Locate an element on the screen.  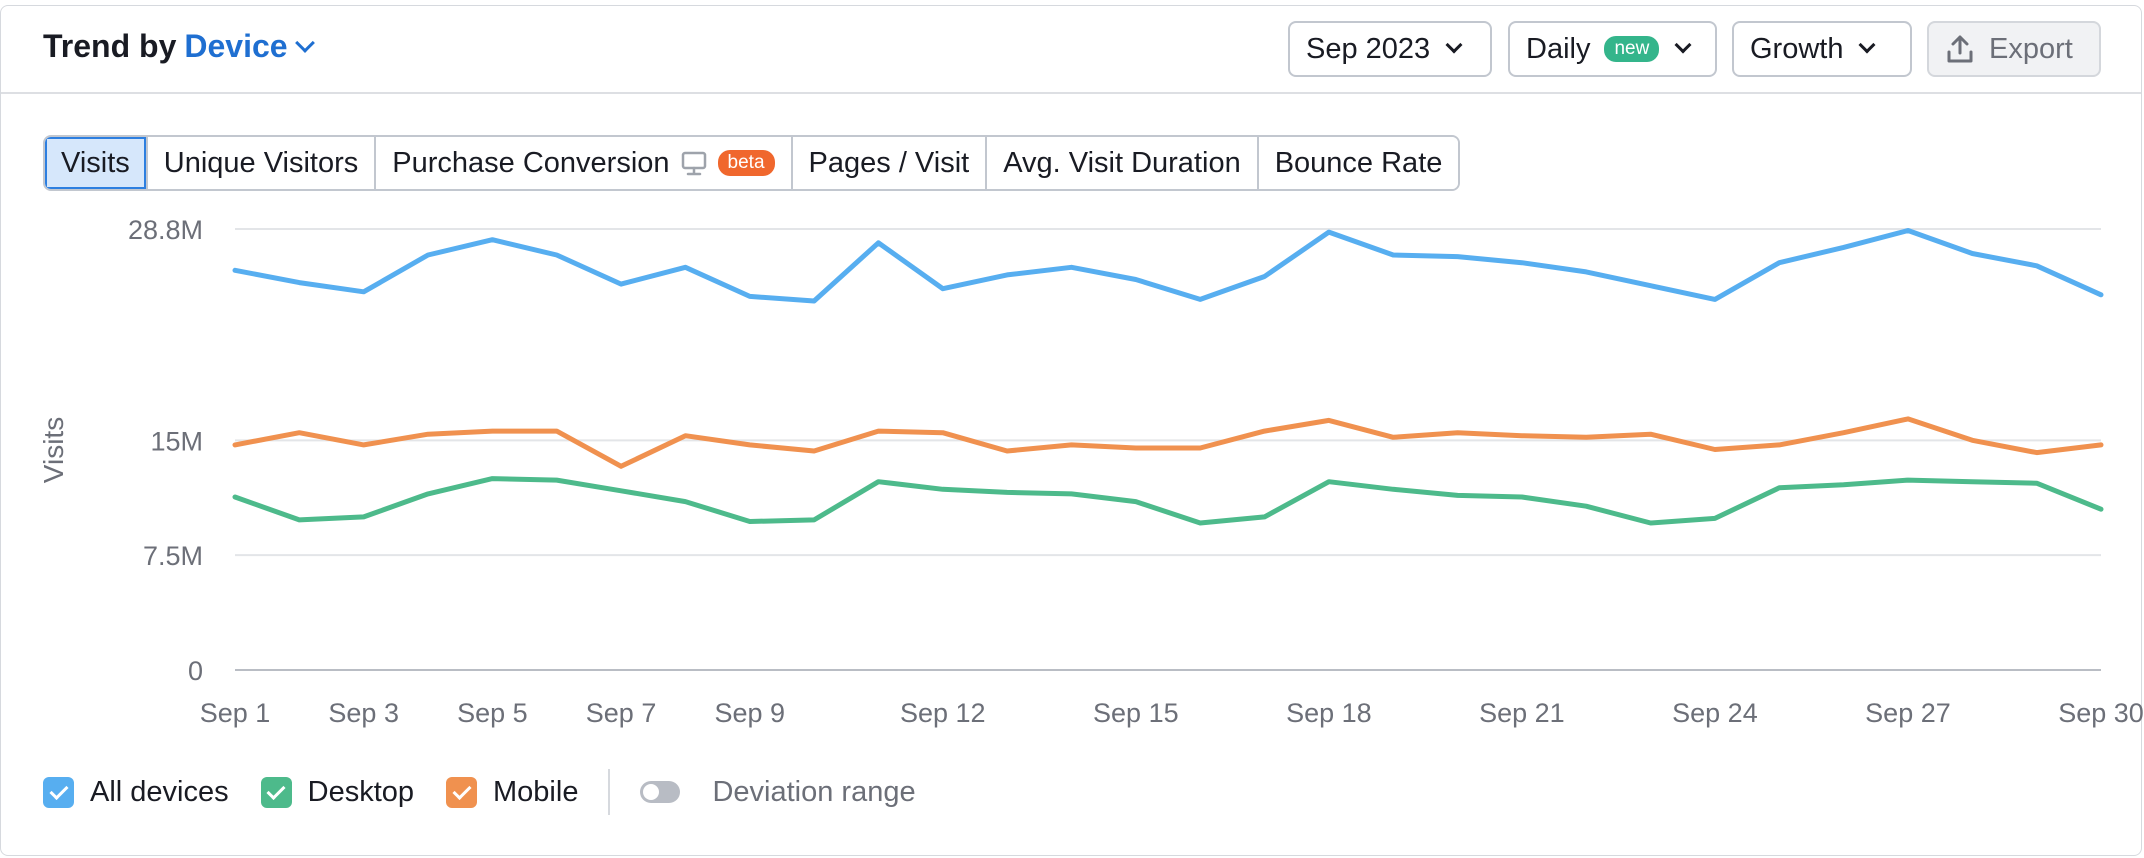
series-line-mobile is located at coordinates (1168, 442).